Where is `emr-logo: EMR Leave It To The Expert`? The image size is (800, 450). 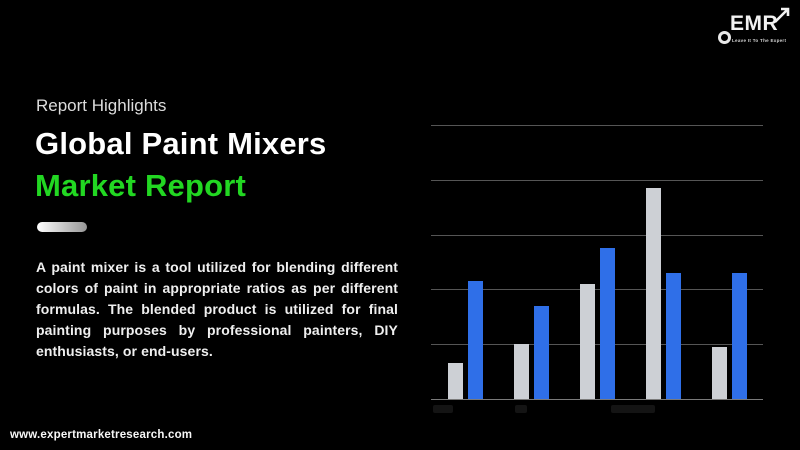 emr-logo: EMR Leave It To The Expert is located at coordinates (755, 29).